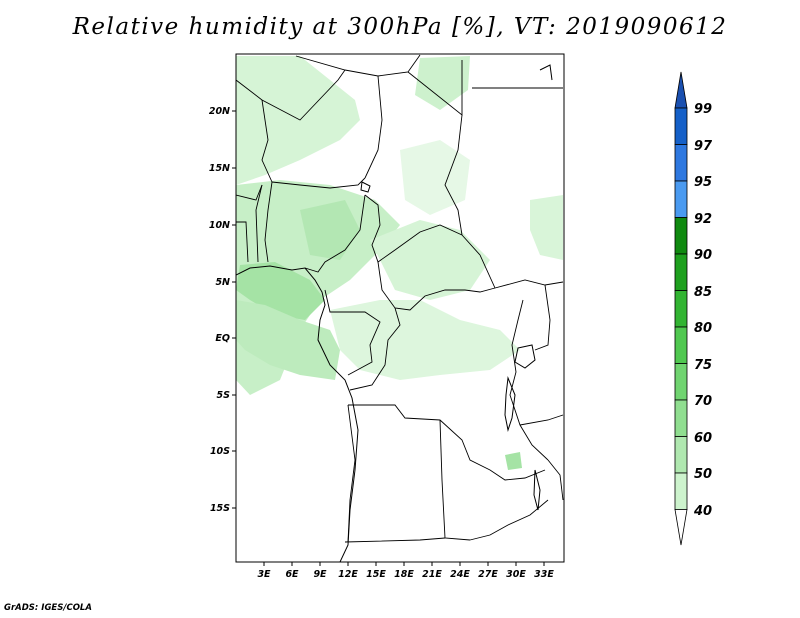 The image size is (800, 618). Describe the element at coordinates (529, 380) in the screenshot. I see `border-drc-east` at that location.